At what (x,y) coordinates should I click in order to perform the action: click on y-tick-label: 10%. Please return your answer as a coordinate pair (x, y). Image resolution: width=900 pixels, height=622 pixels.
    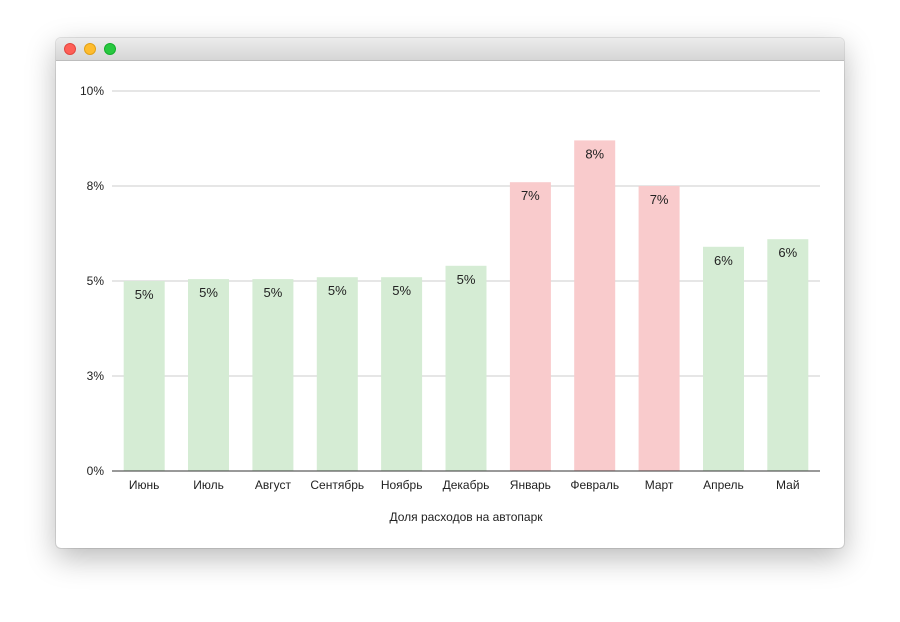
    Looking at the image, I should click on (92, 91).